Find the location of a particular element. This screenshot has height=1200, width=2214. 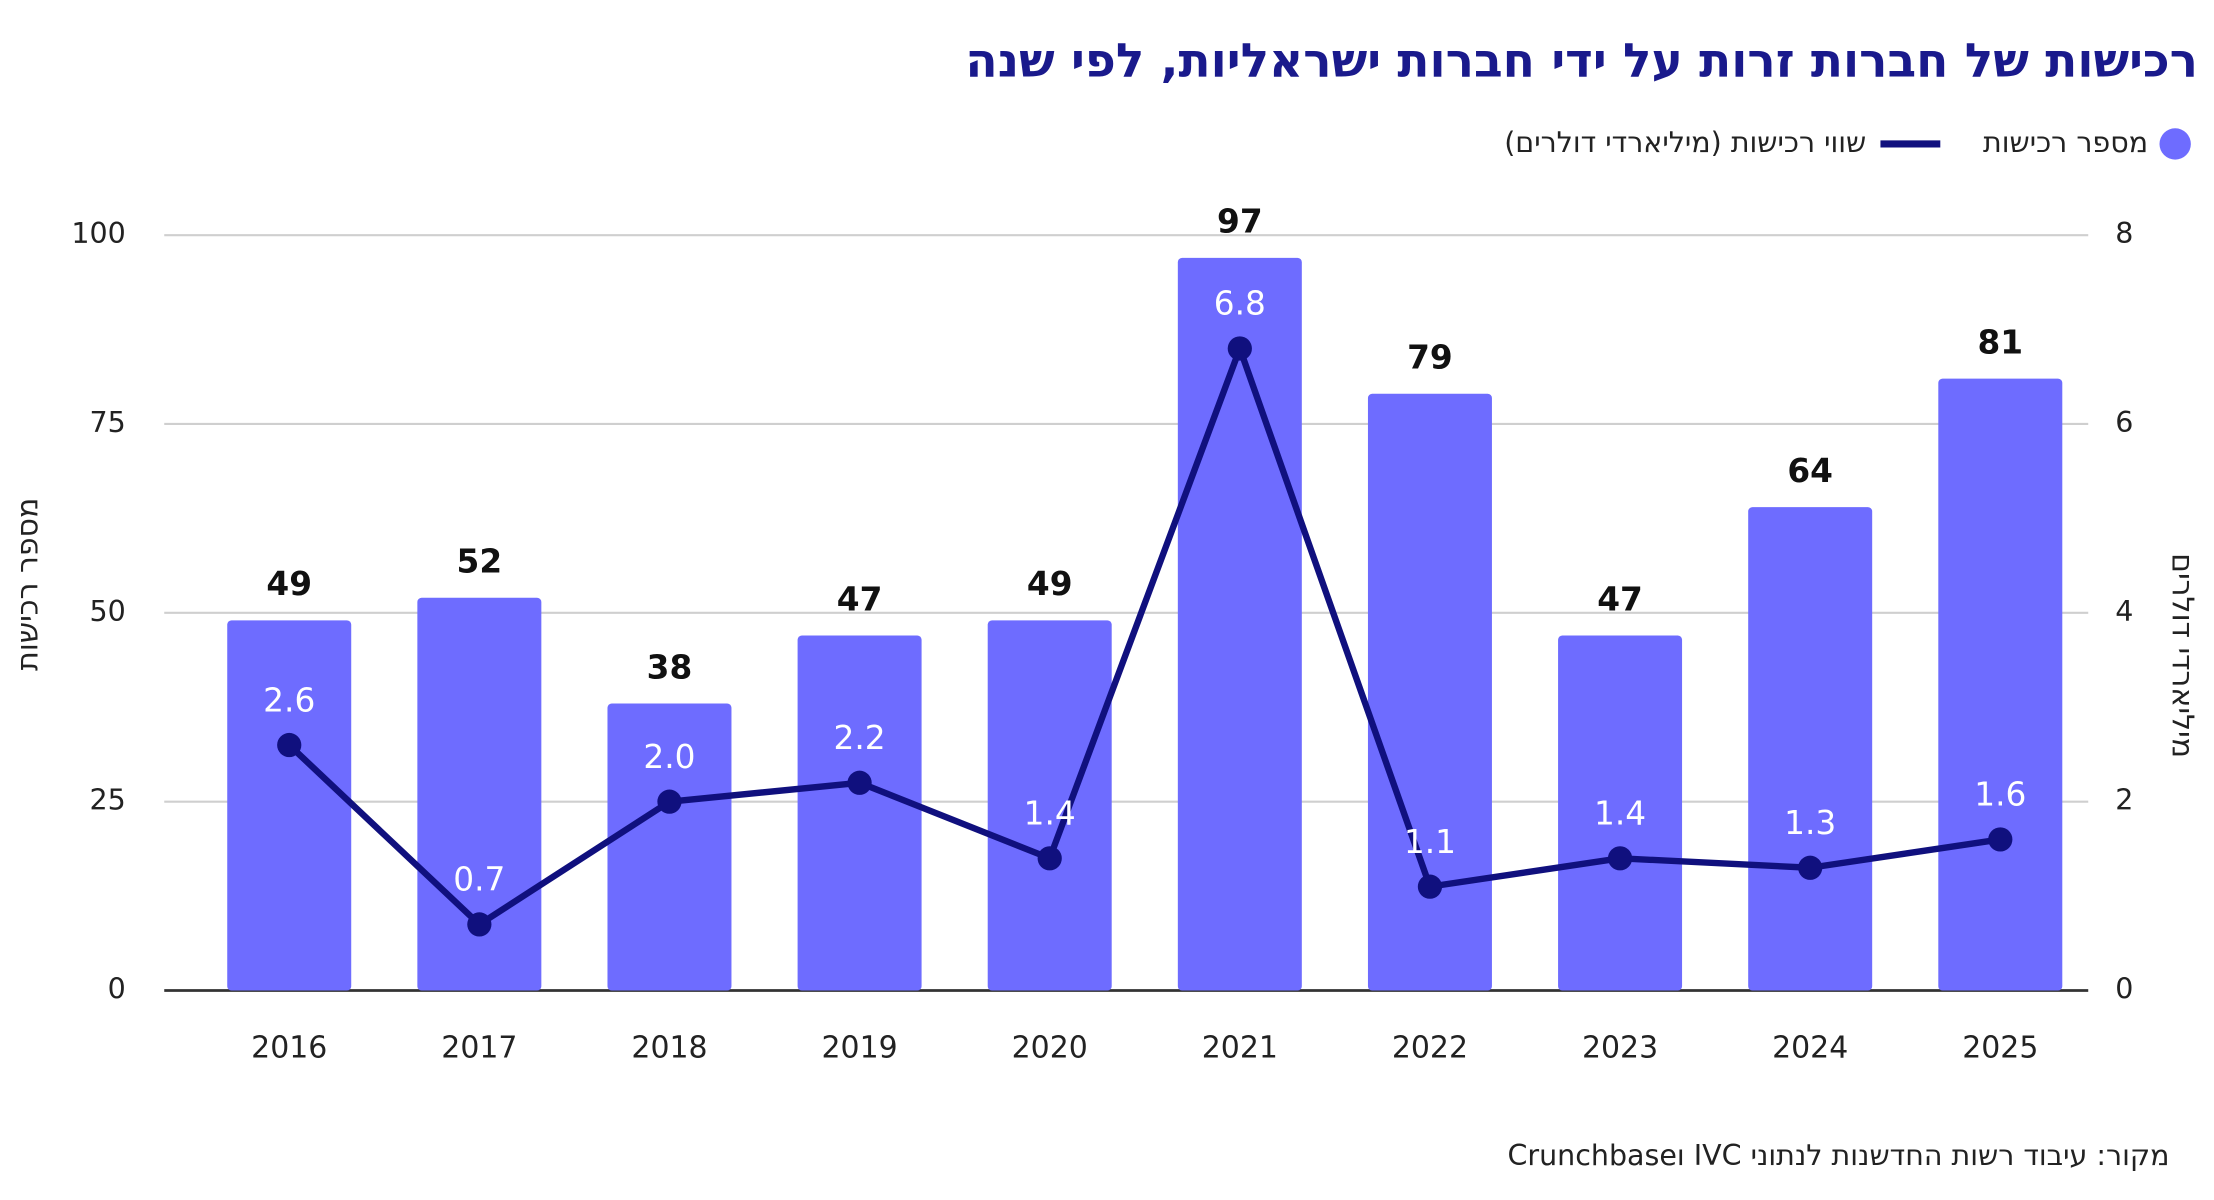

x-tick-label: 2022 is located at coordinates (1430, 1047).